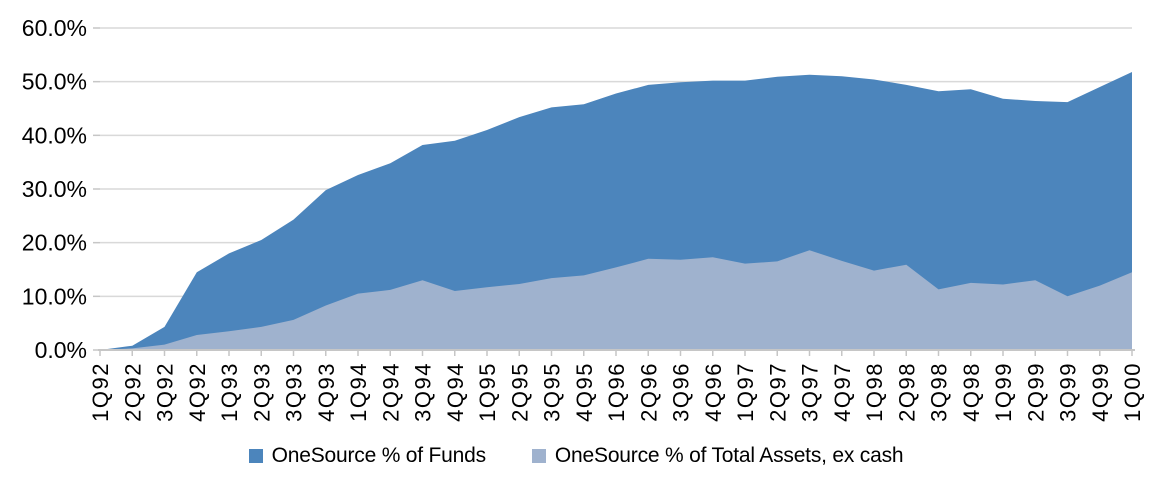 The height and width of the screenshot is (496, 1152). What do you see at coordinates (681, 392) in the screenshot?
I see `svg-text: 3Q96` at bounding box center [681, 392].